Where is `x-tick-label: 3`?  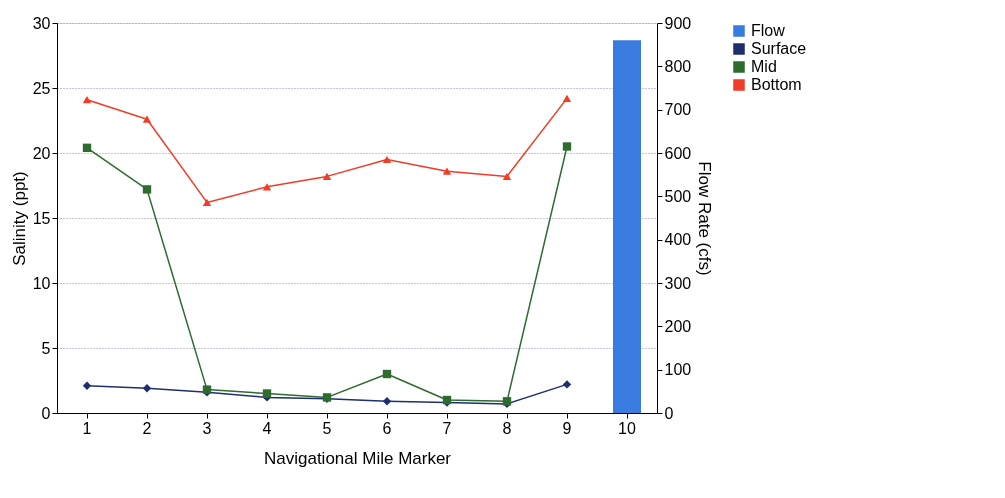 x-tick-label: 3 is located at coordinates (207, 428).